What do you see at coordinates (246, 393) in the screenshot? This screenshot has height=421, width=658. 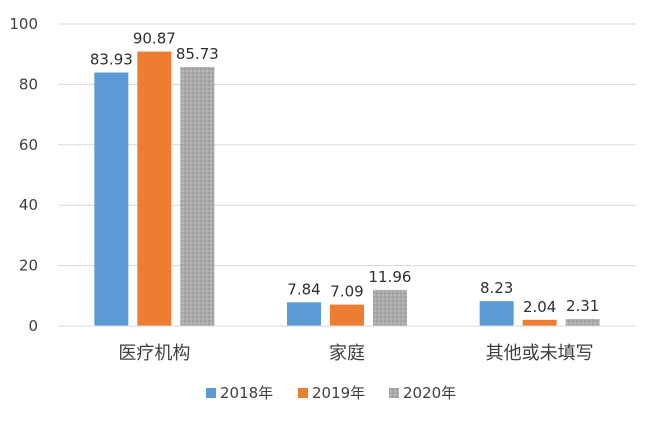 I see `legend-label: 2018年` at bounding box center [246, 393].